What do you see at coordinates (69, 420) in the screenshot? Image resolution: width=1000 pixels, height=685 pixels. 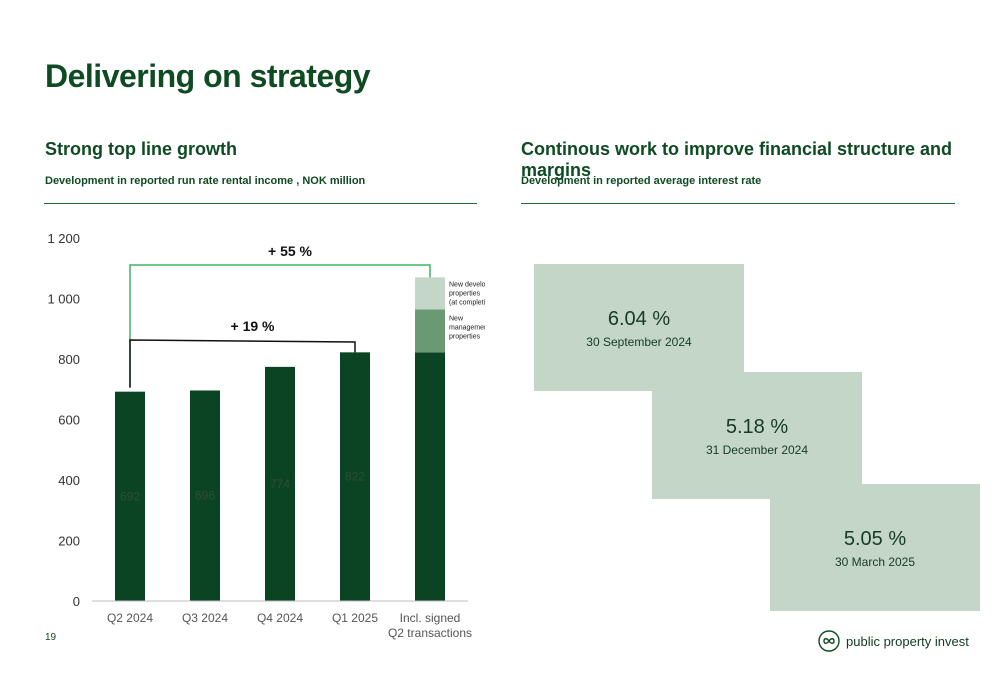 I see `y-tick-label: 600` at bounding box center [69, 420].